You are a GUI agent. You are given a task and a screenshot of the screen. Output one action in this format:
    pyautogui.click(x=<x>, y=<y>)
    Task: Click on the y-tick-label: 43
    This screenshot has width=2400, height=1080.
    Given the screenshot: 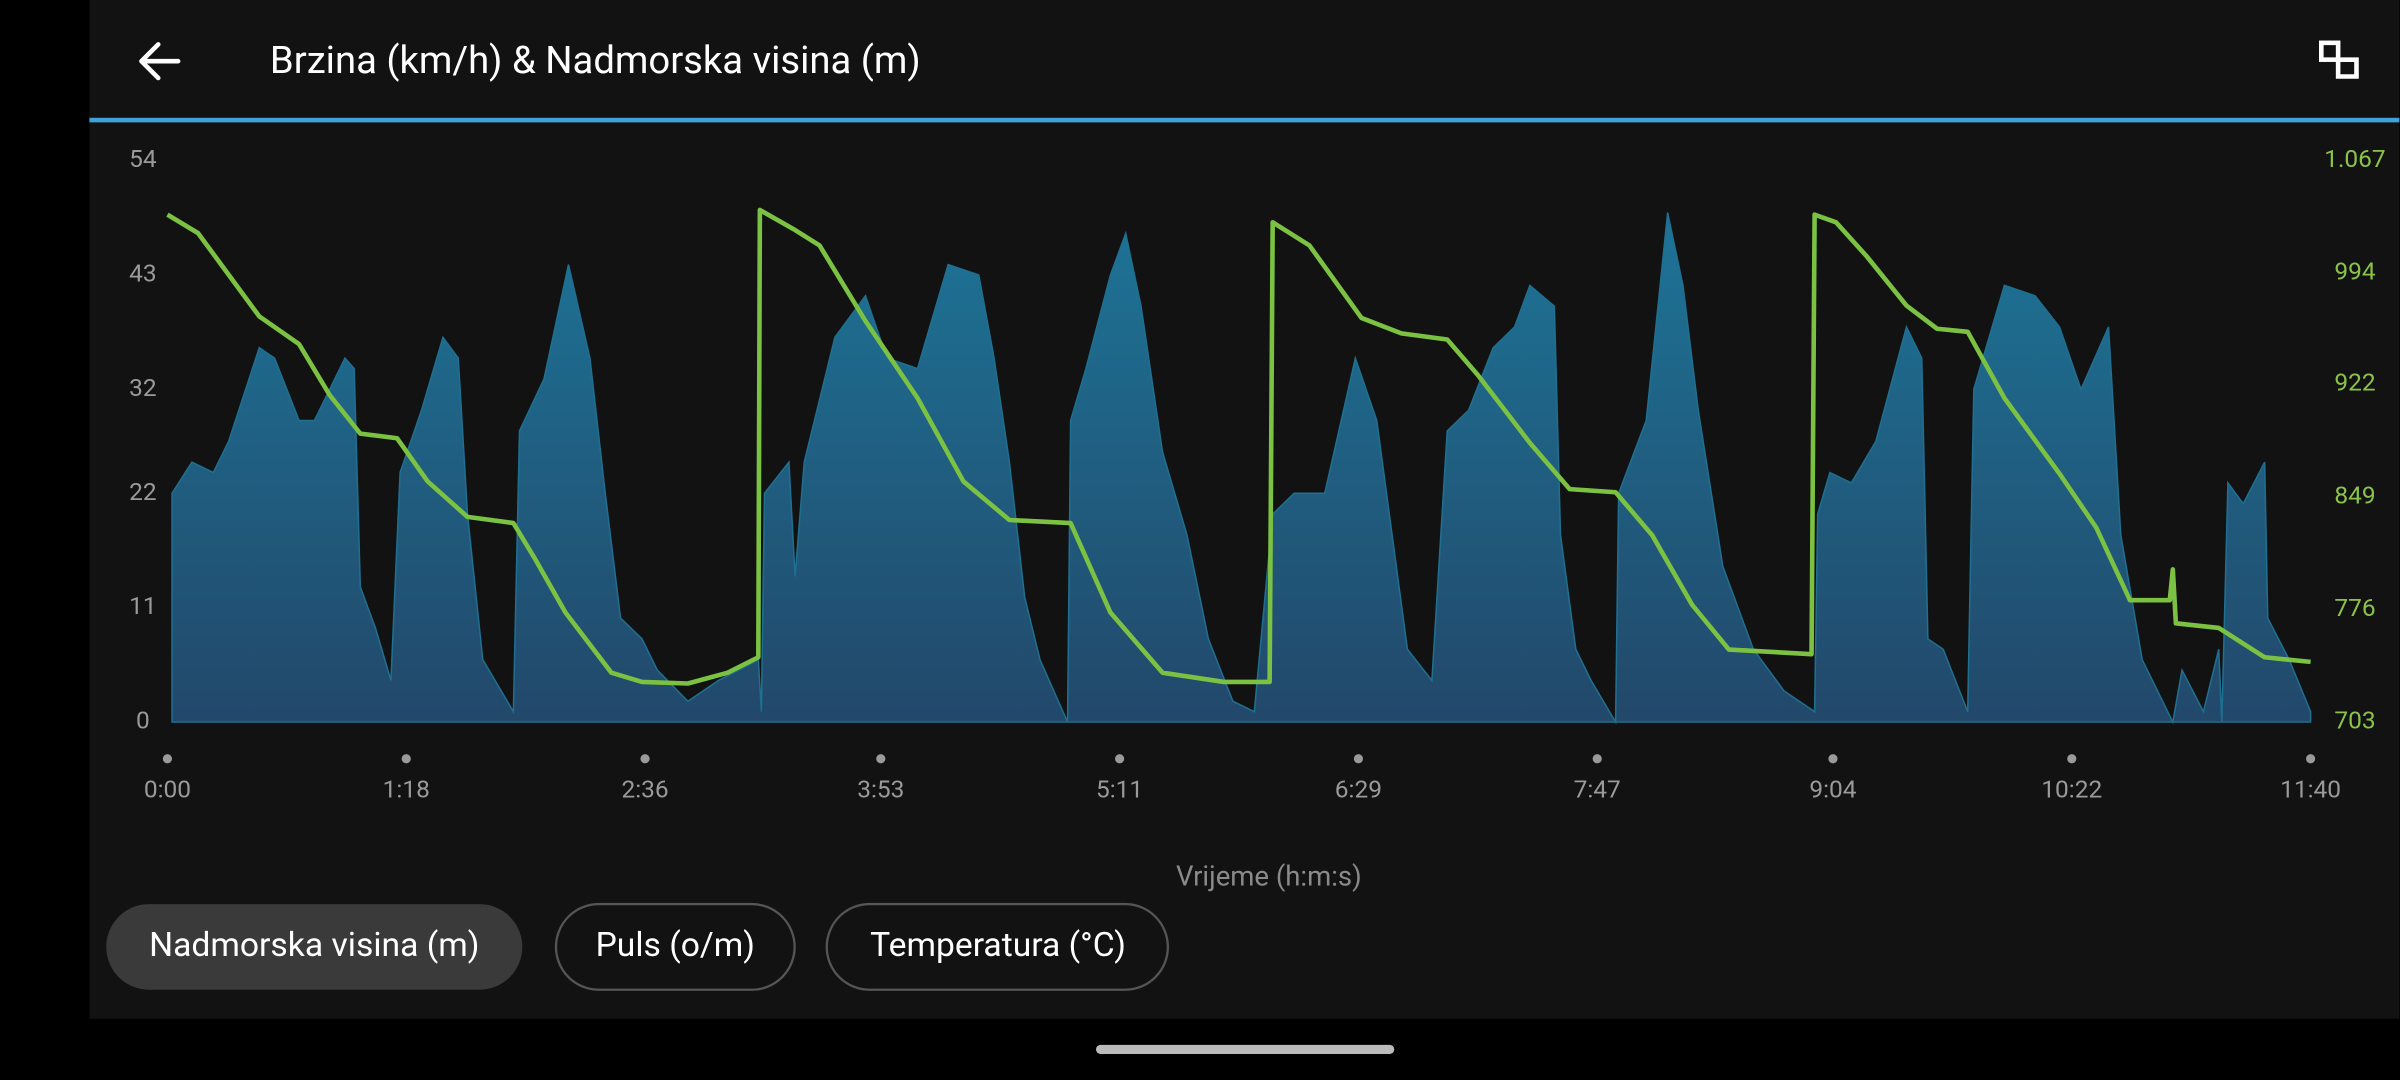 What is the action you would take?
    pyautogui.click(x=143, y=272)
    